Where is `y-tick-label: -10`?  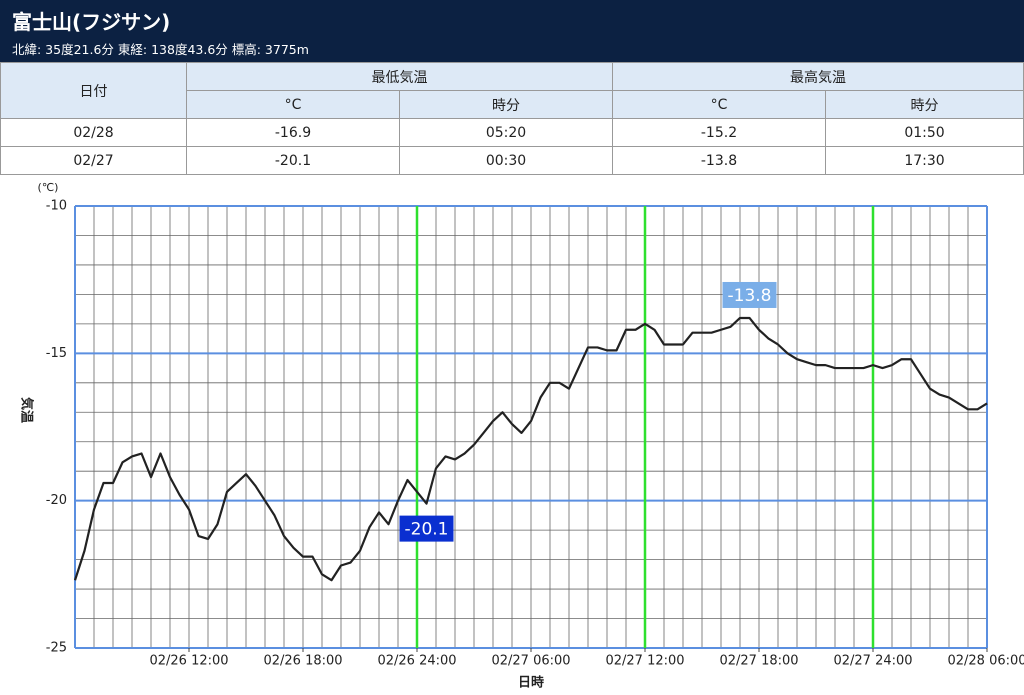 y-tick-label: -10 is located at coordinates (56, 206).